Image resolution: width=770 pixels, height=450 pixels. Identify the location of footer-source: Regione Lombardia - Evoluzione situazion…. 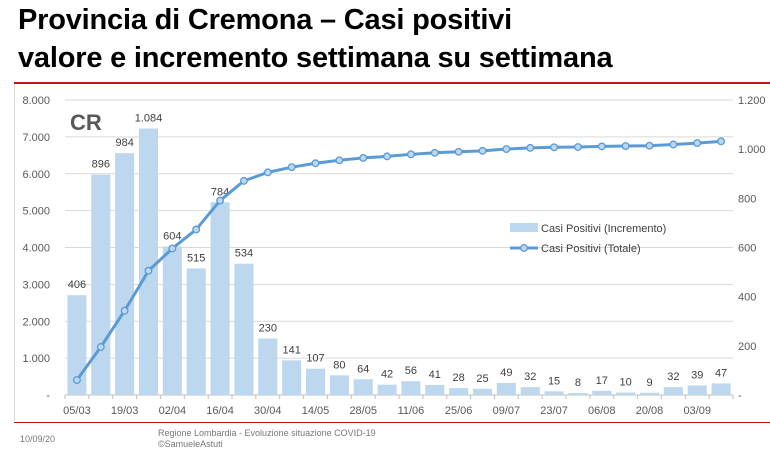
(267, 439).